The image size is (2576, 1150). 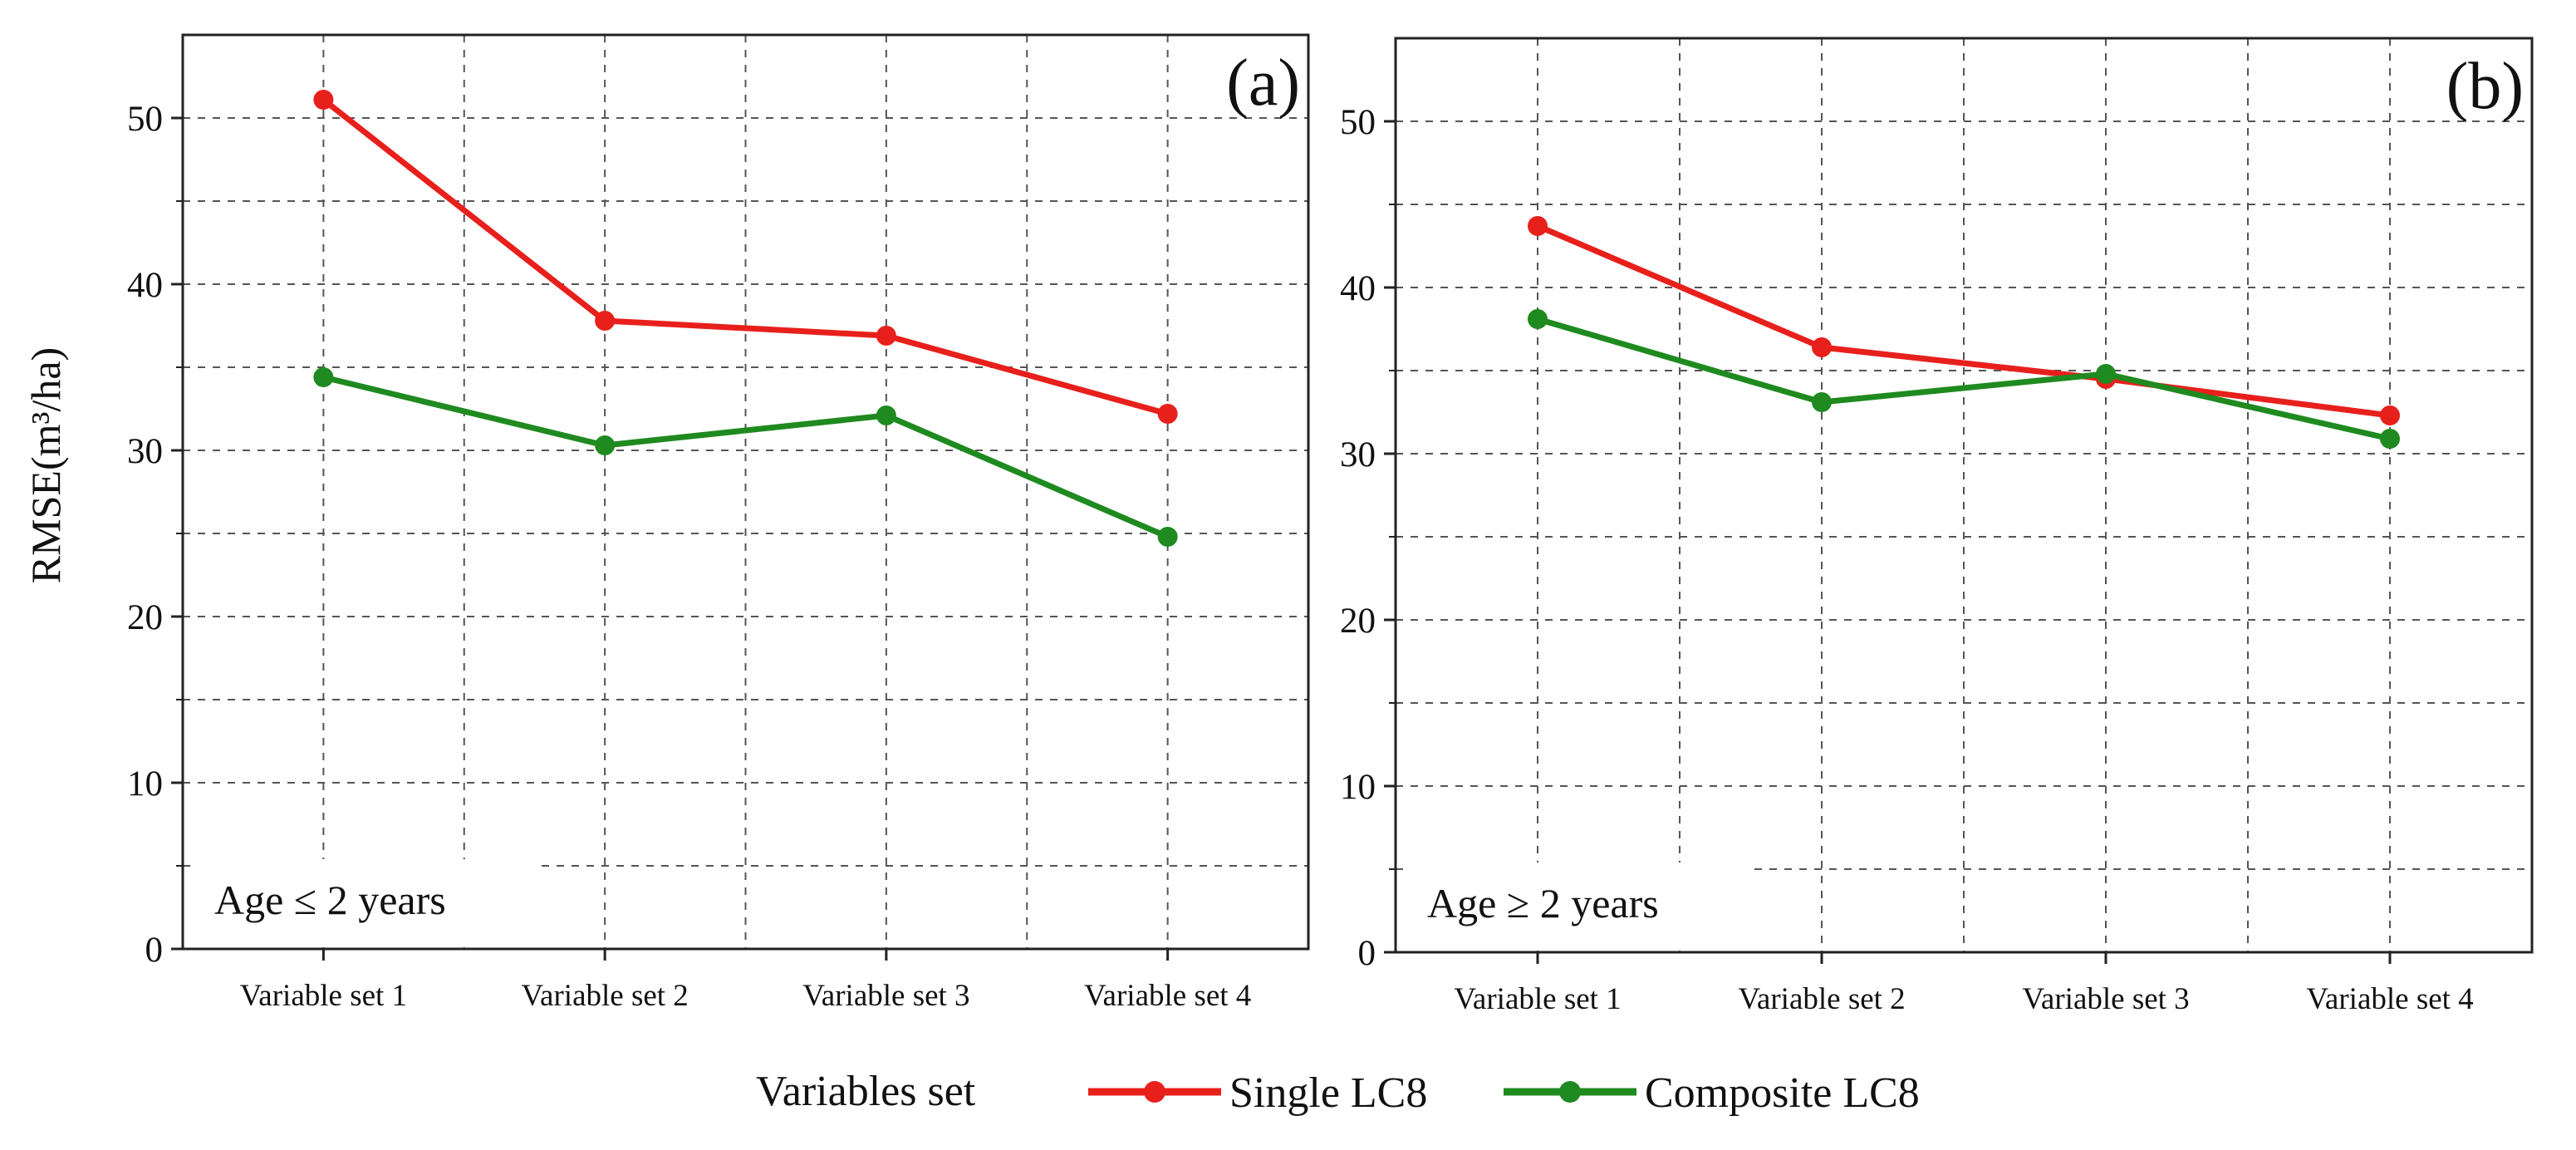 What do you see at coordinates (1263, 83) in the screenshot?
I see `panel-label: (a)` at bounding box center [1263, 83].